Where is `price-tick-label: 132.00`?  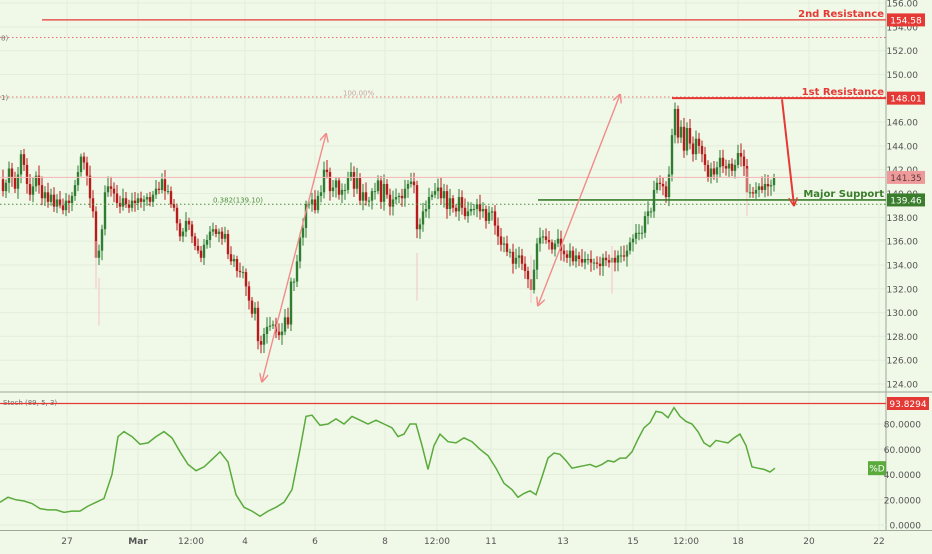
price-tick-label: 132.00 is located at coordinates (903, 290).